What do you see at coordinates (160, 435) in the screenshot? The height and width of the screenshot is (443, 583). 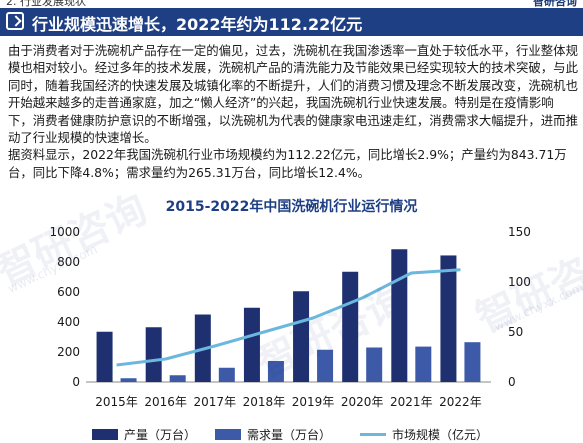 I see `legend-label: 产量（万台）` at bounding box center [160, 435].